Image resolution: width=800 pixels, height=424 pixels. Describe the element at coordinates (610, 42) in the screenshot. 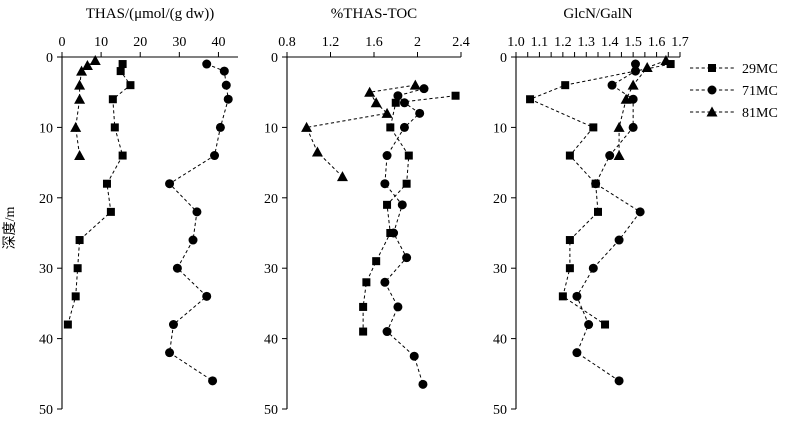

I see `x-tick-label: 1.4` at that location.